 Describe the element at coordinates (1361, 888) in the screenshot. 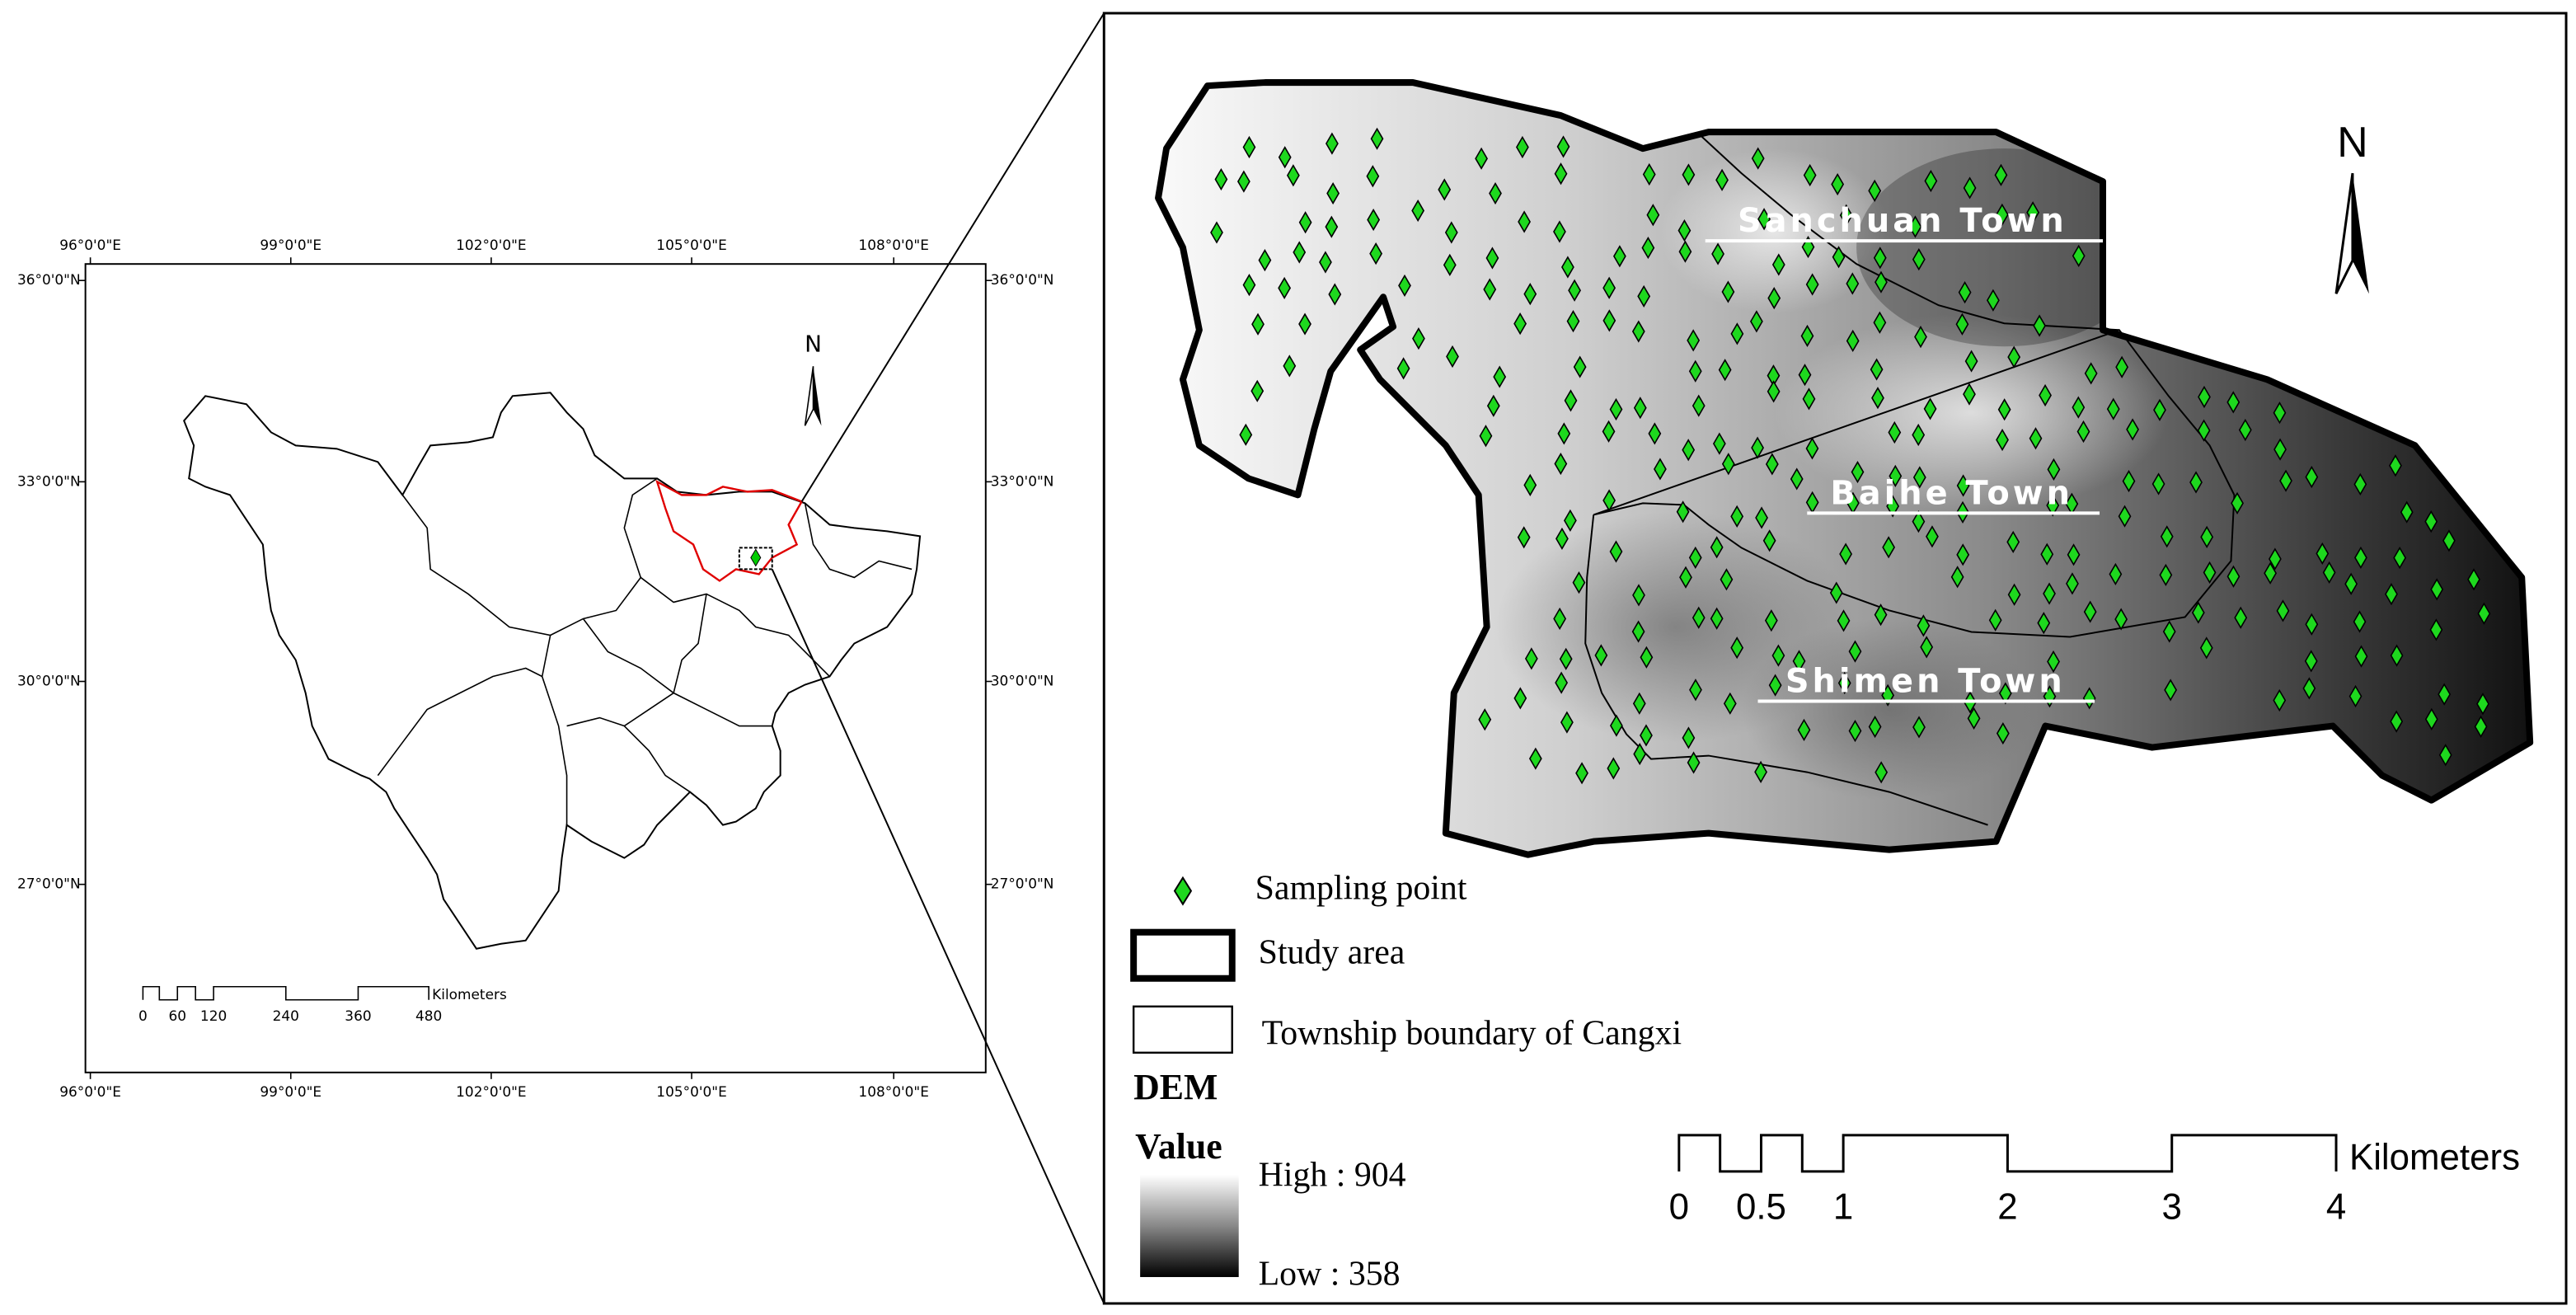

I see `legend-label: Sampling point` at that location.